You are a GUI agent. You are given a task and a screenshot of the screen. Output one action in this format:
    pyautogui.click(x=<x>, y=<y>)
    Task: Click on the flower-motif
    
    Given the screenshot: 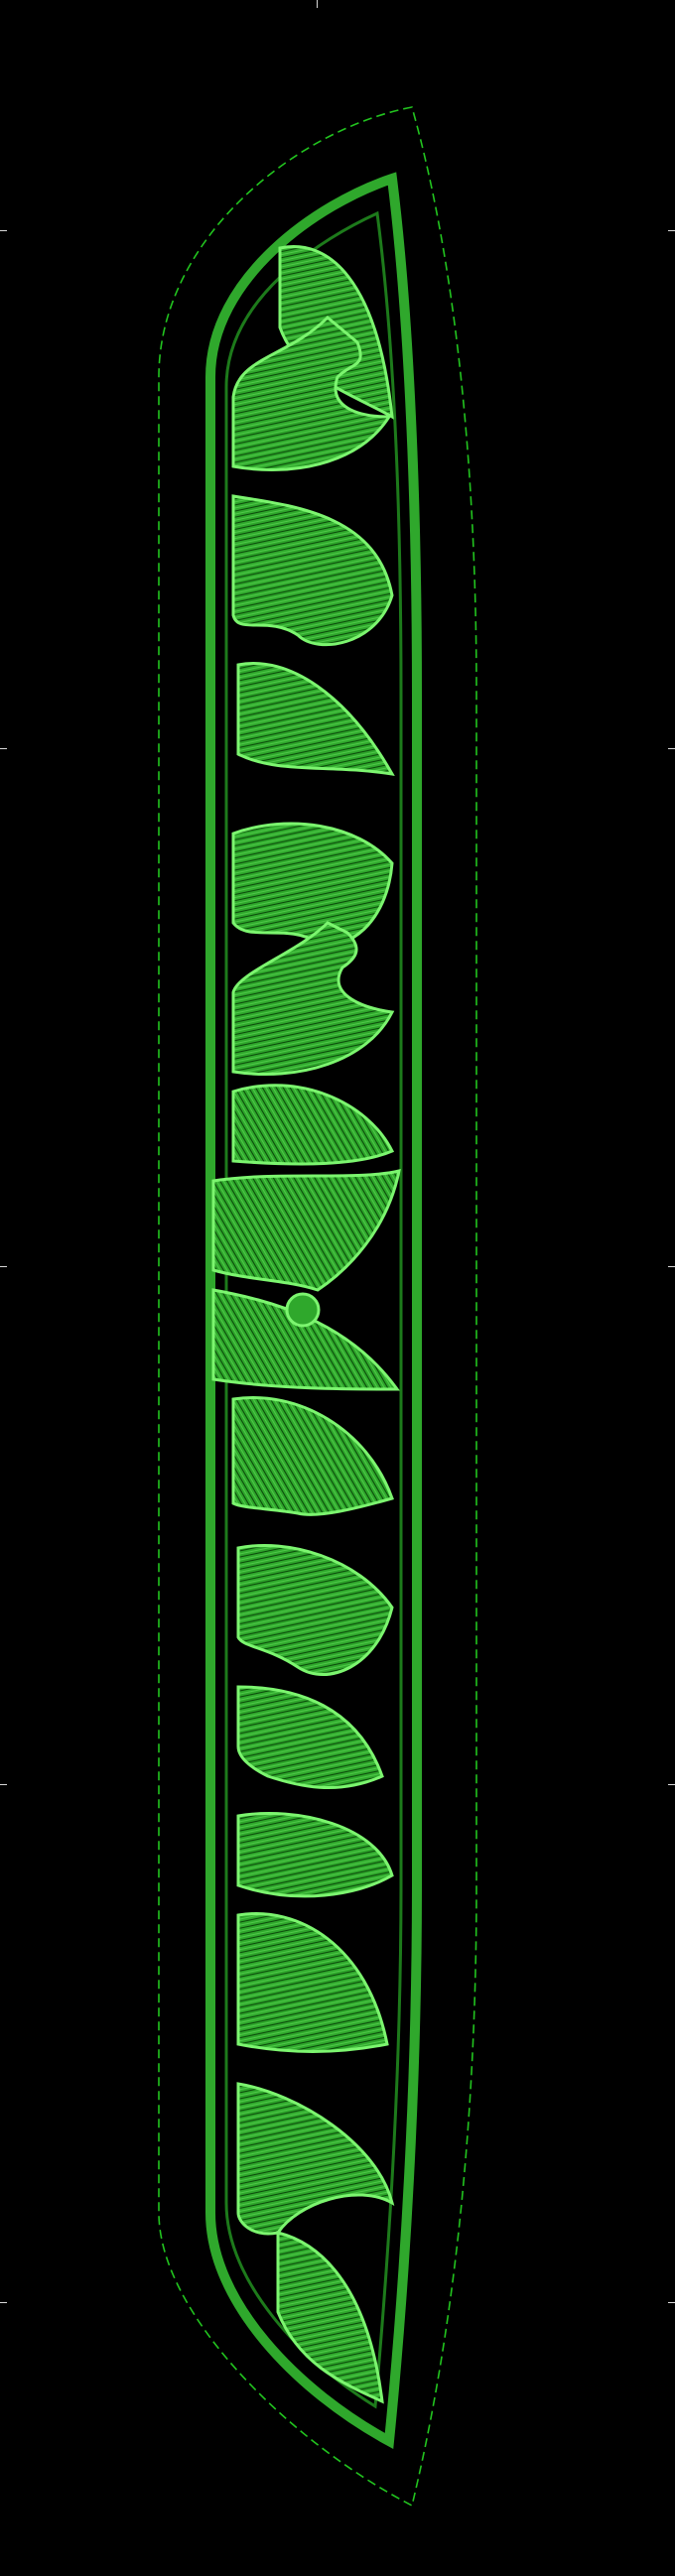 What is the action you would take?
    pyautogui.click(x=306, y=1280)
    